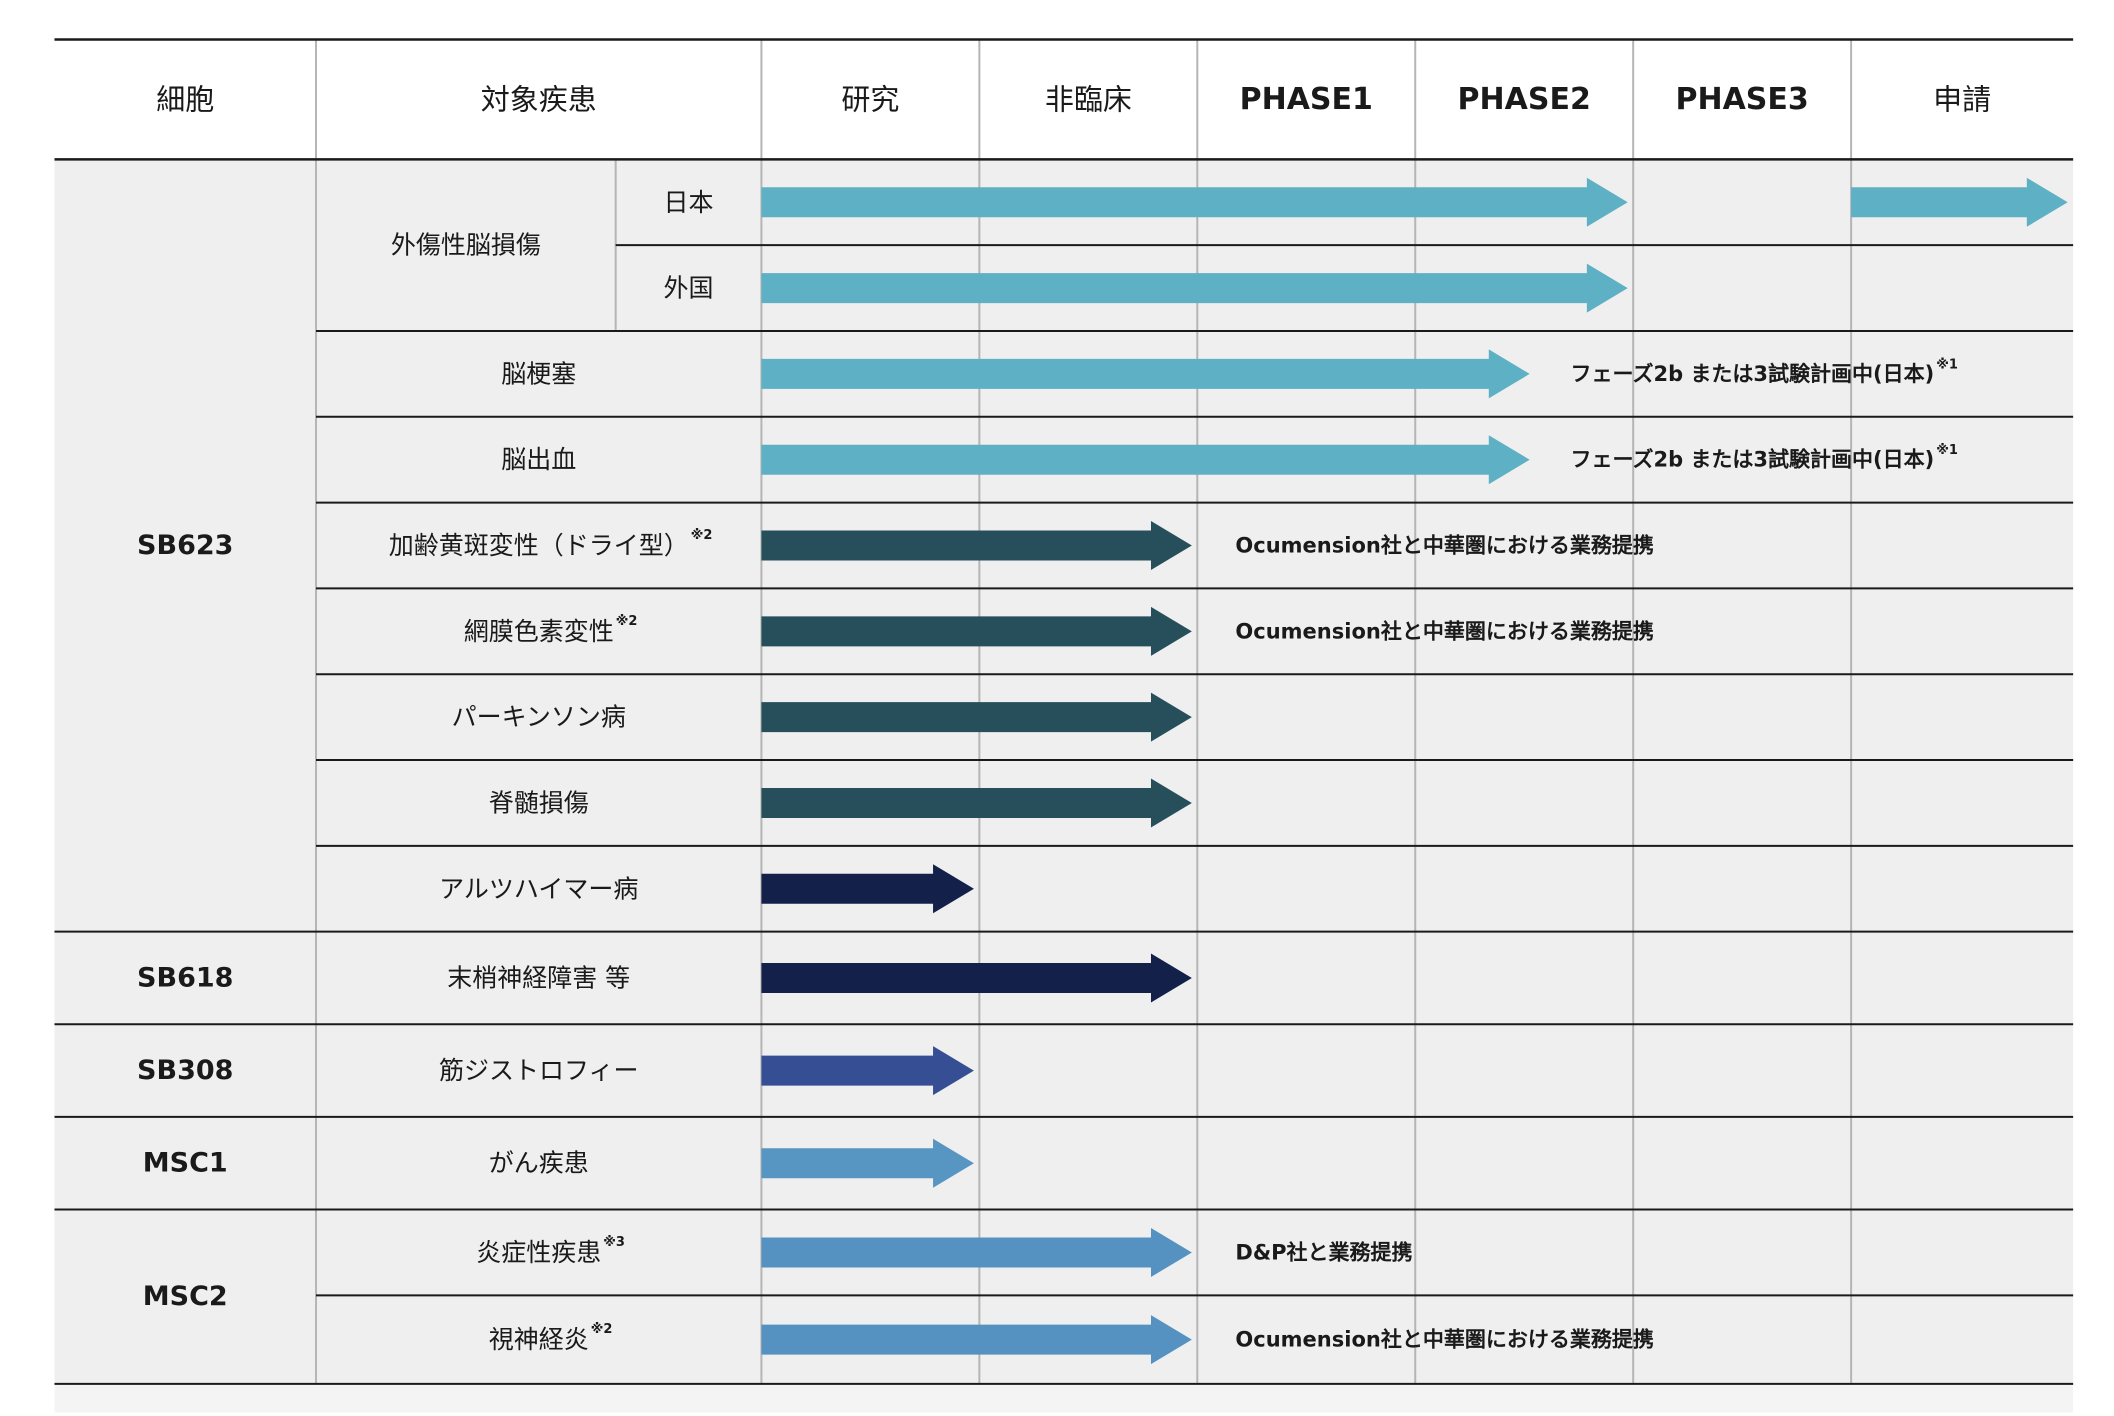 The width and height of the screenshot is (2114, 1416). I want to click on disease-label: 末梢神経障害 等, so click(538, 977).